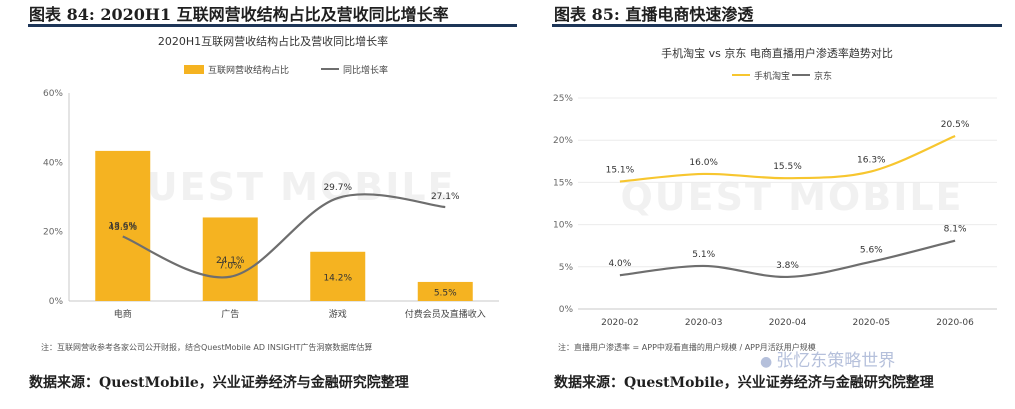 The height and width of the screenshot is (409, 1015). I want to click on bar-value-label: 43.3%, so click(122, 228).